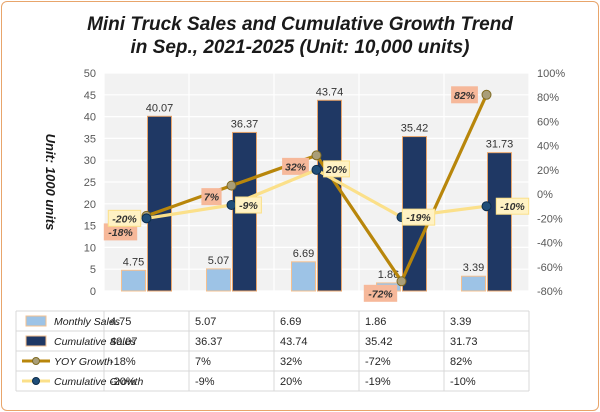 The image size is (600, 412). Describe the element at coordinates (550, 292) in the screenshot. I see `y2-tick-label: -80%` at that location.